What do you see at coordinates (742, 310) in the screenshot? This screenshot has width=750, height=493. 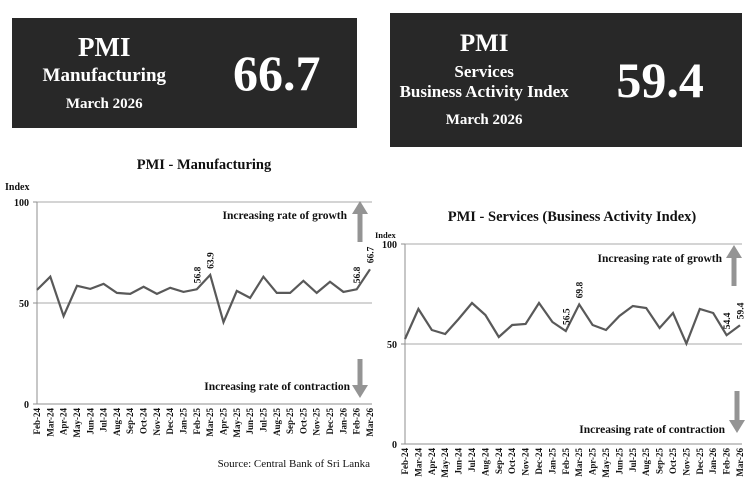 I see `point-value-label: 59.4` at bounding box center [742, 310].